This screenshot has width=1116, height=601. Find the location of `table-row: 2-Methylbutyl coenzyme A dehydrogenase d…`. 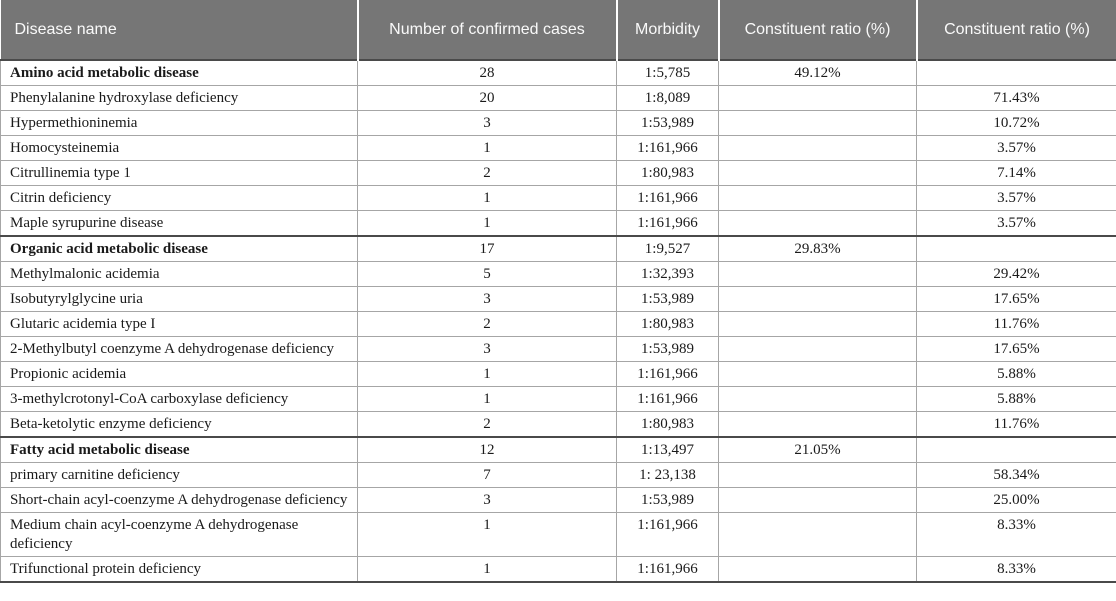

table-row: 2-Methylbutyl coenzyme A dehydrogenase d… is located at coordinates (558, 349).